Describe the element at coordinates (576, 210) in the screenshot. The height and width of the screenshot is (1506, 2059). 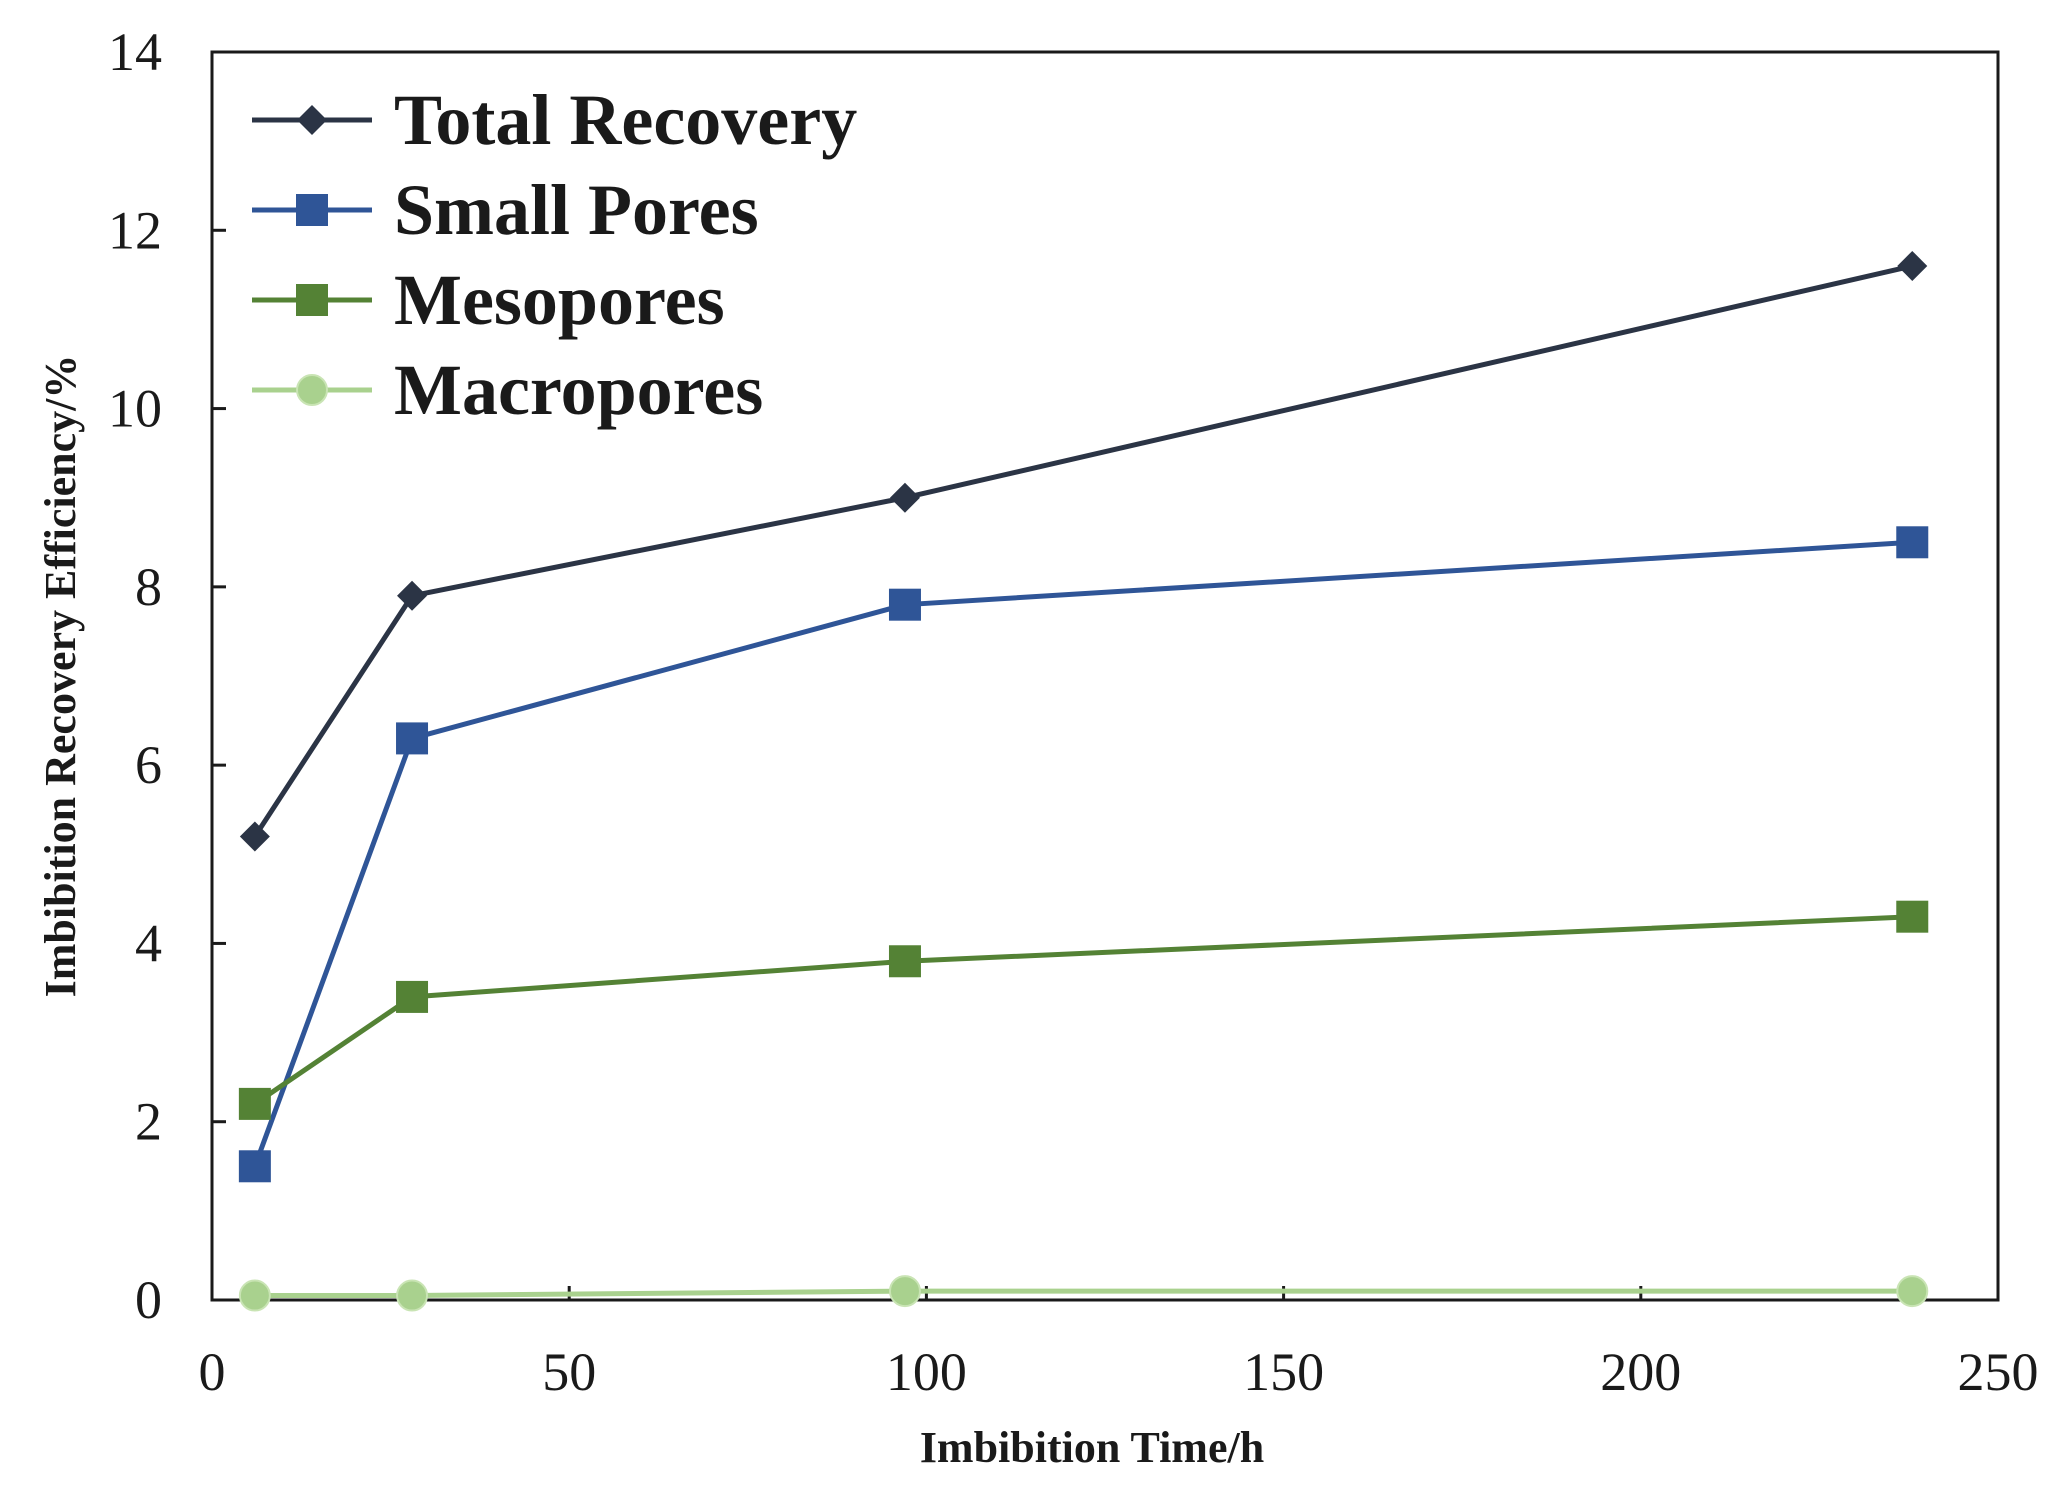
I see `legend-label-small-pores: Small Pores` at that location.